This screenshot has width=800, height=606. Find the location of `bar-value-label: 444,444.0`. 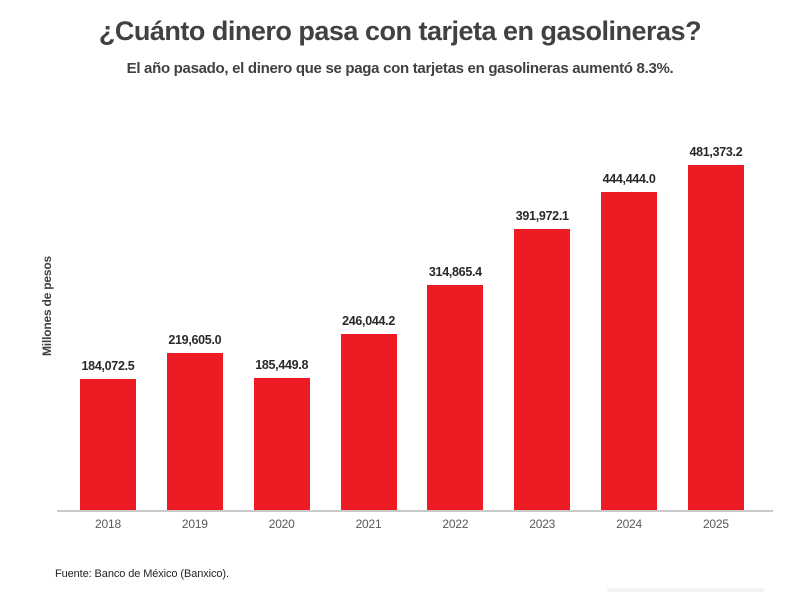

bar-value-label: 444,444.0 is located at coordinates (629, 179).